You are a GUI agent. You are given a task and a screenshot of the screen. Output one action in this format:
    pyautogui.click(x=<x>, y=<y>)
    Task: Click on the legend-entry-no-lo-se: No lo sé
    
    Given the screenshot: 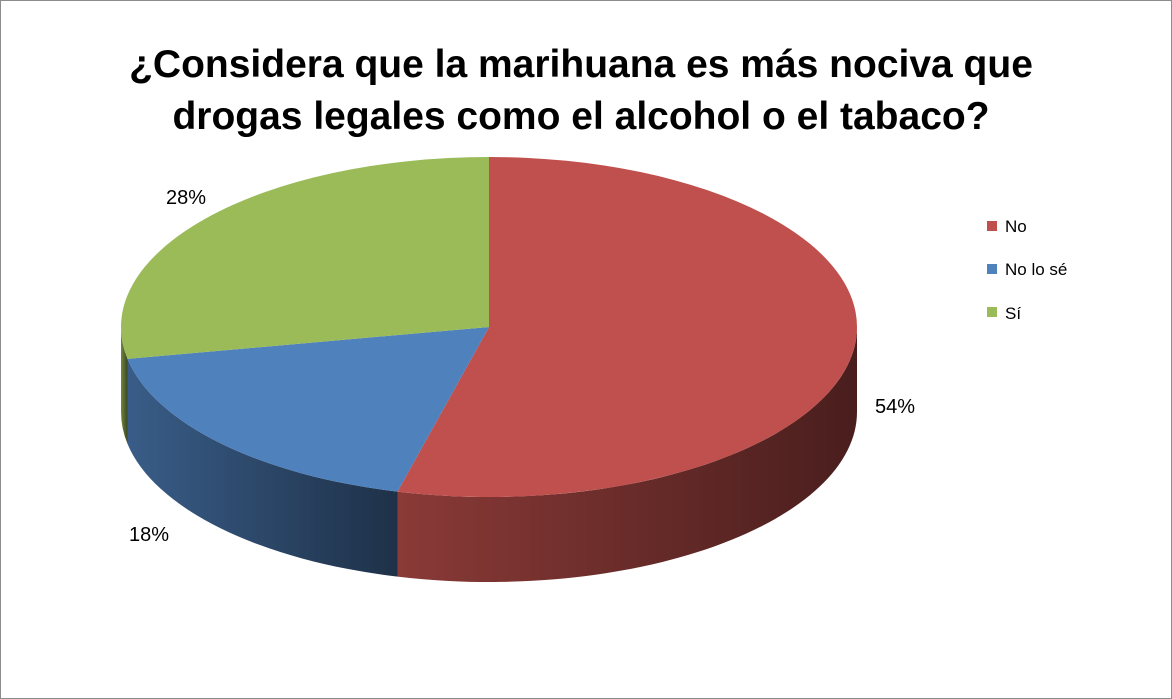 What is the action you would take?
    pyautogui.click(x=1036, y=269)
    